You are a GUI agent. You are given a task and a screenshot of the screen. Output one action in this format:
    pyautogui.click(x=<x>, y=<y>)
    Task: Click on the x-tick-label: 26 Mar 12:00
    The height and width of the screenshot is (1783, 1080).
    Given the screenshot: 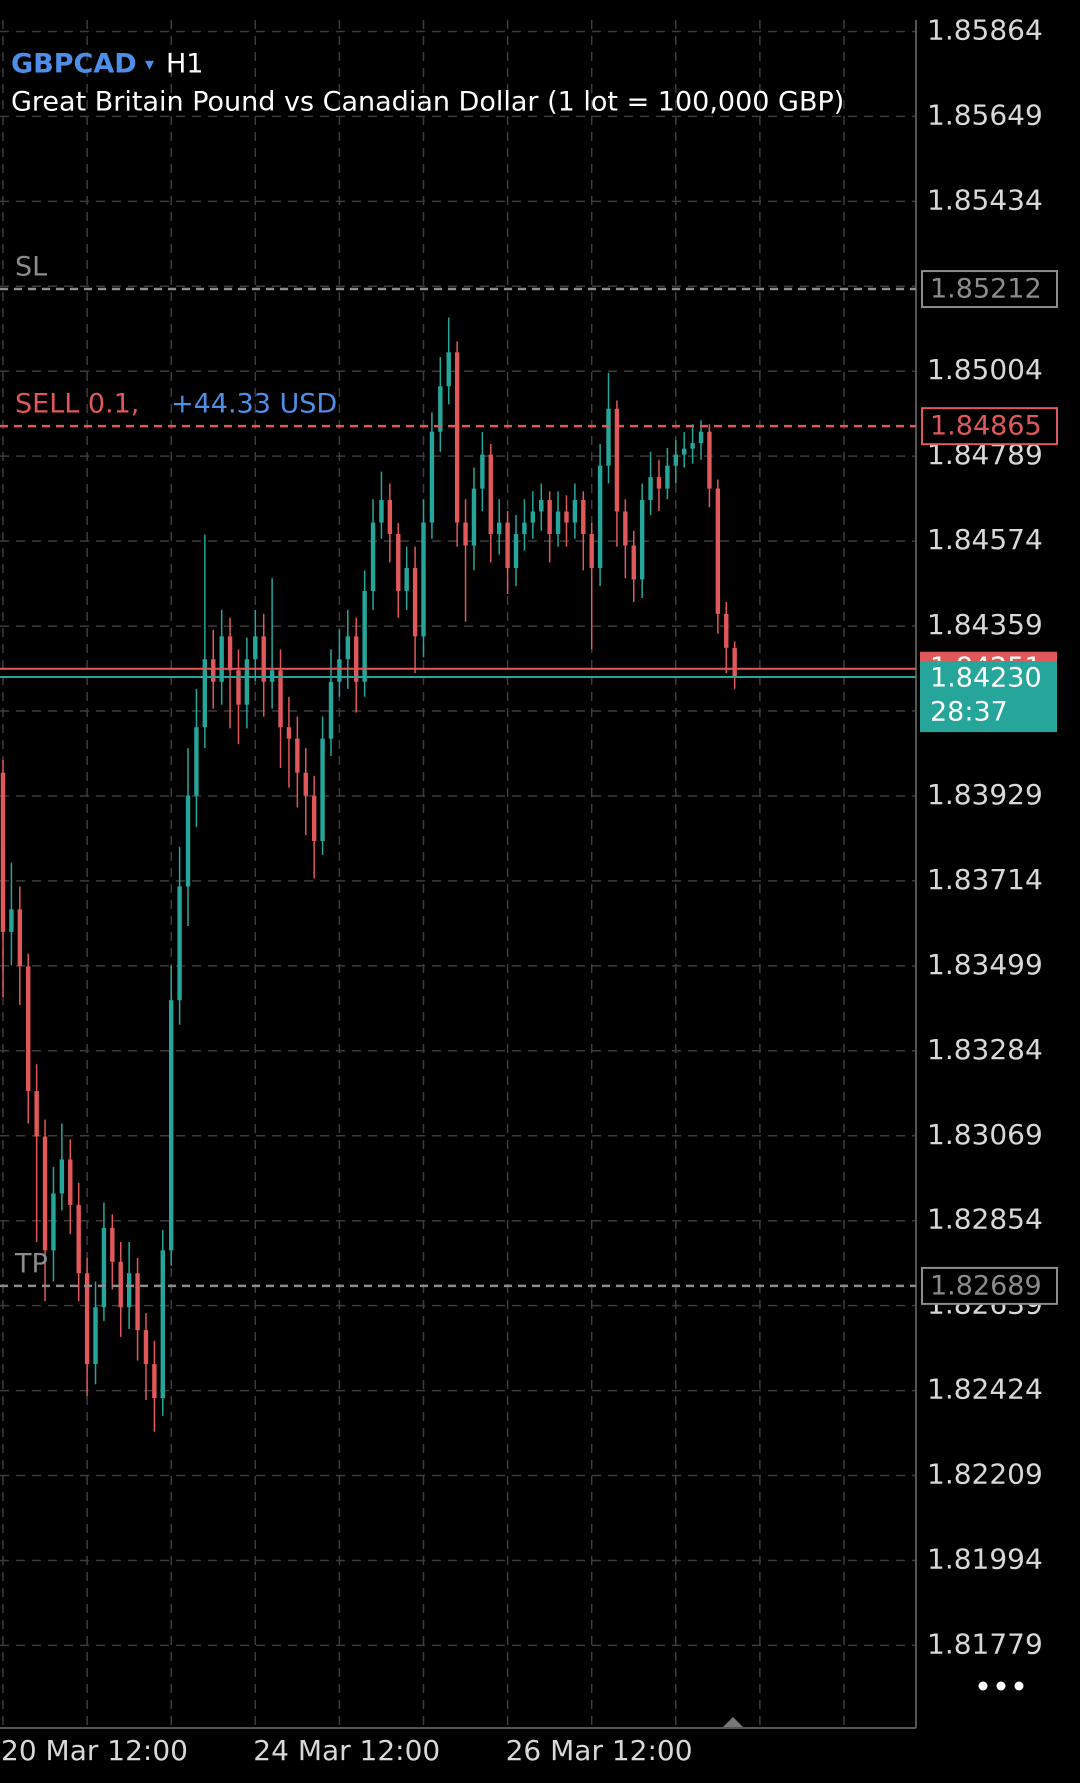 What is the action you would take?
    pyautogui.click(x=599, y=1750)
    